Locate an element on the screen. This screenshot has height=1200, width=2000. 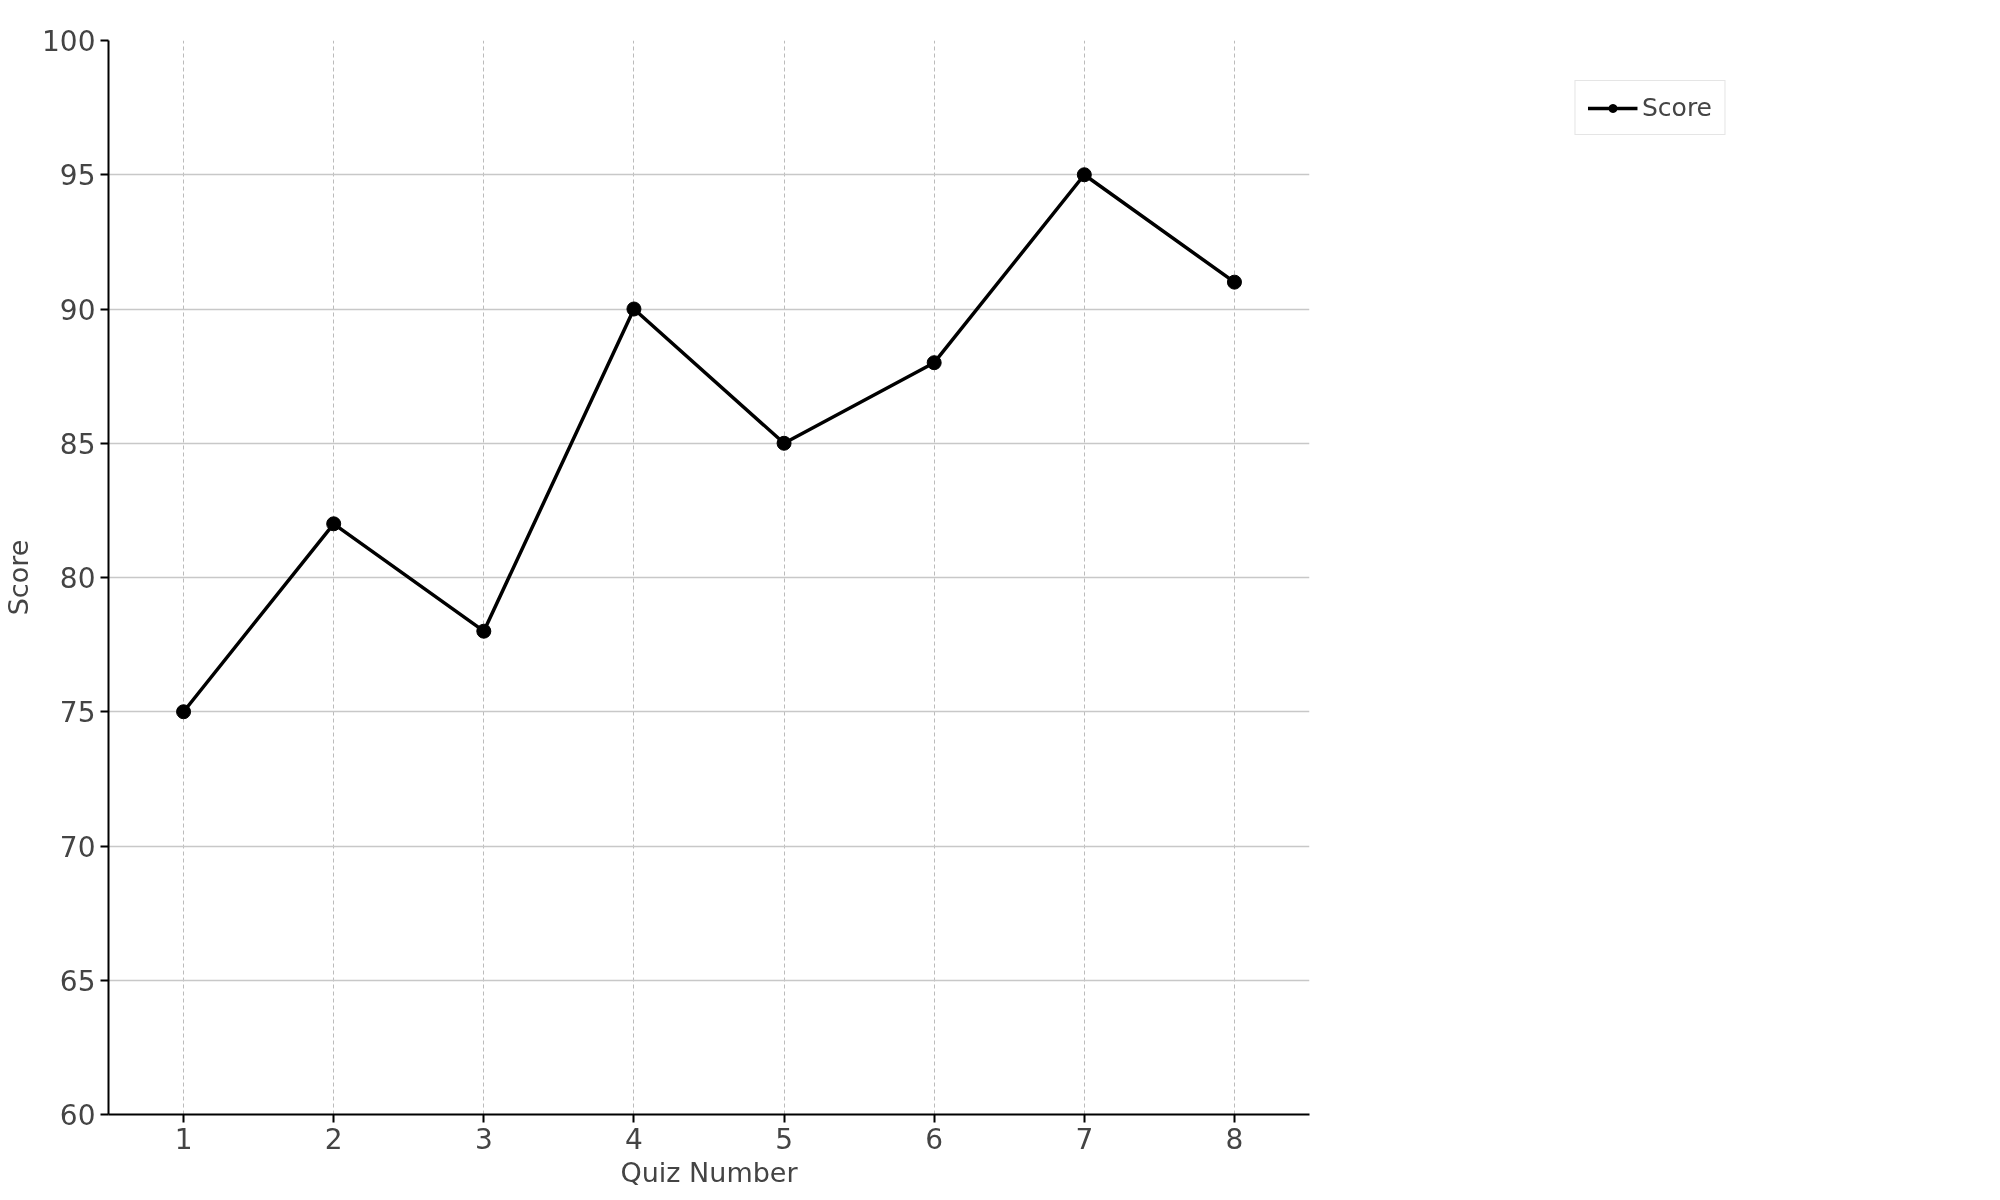
y-tick-label: 65 is located at coordinates (77, 981).